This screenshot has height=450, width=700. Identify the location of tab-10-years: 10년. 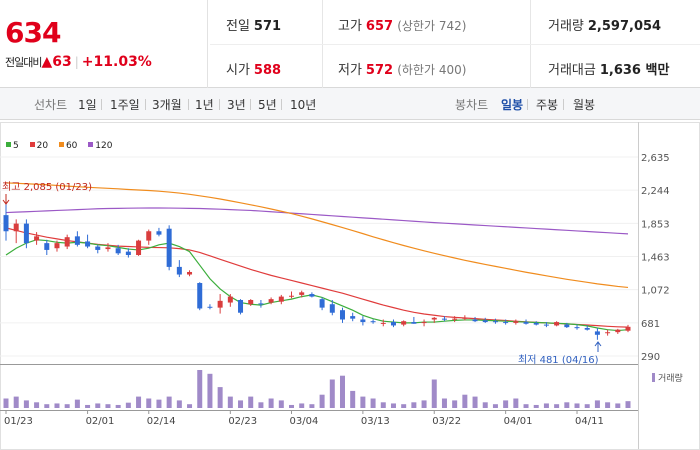
(303, 105).